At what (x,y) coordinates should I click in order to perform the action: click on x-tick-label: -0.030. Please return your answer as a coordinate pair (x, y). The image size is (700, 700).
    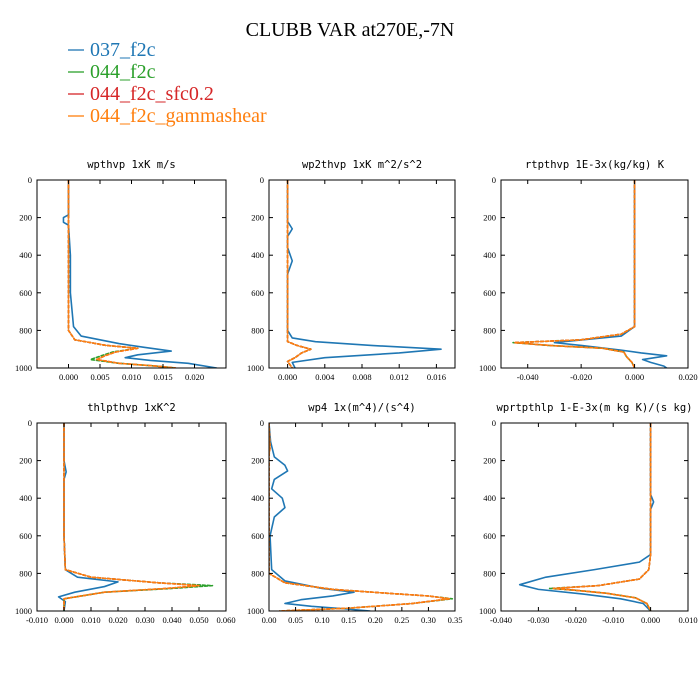
    Looking at the image, I should click on (538, 620).